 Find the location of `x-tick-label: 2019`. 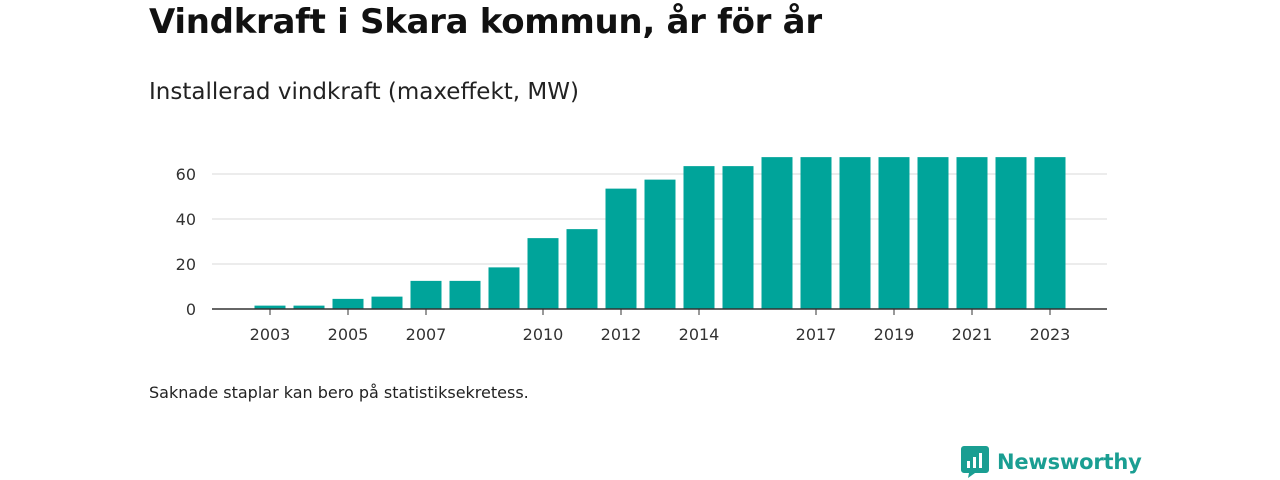

x-tick-label: 2019 is located at coordinates (894, 334).